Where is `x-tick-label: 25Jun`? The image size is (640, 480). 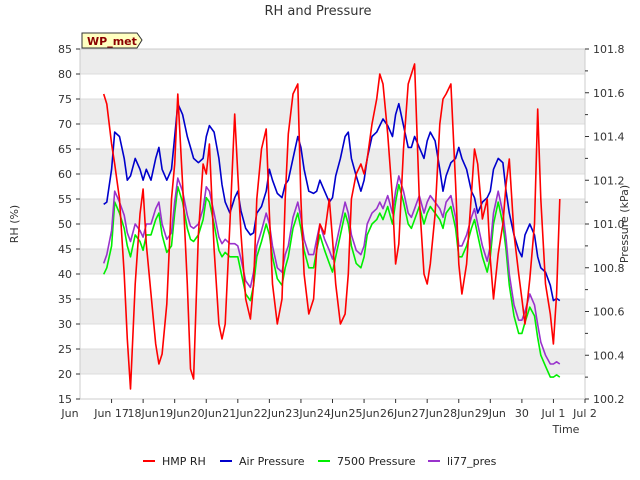 x-tick-label: 25Jun is located at coordinates (363, 413).